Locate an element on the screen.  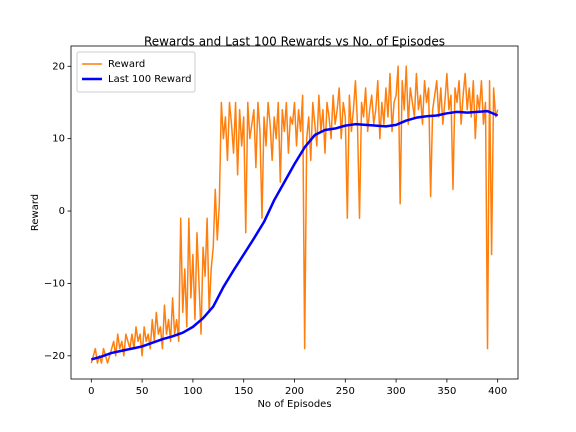
legend-label: Reward is located at coordinates (126, 64).